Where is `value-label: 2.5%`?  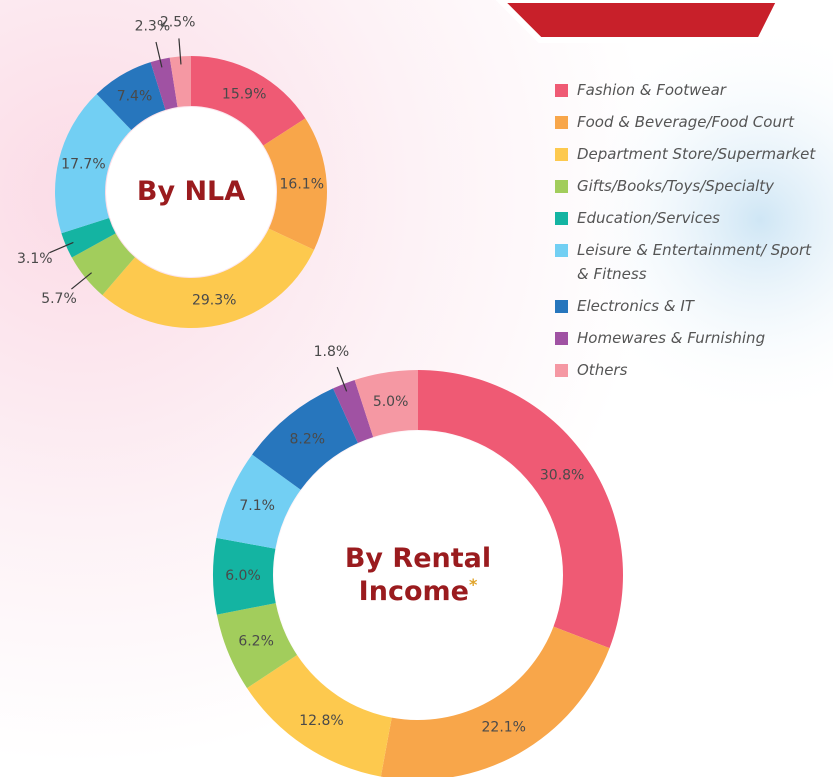 value-label: 2.5% is located at coordinates (178, 23).